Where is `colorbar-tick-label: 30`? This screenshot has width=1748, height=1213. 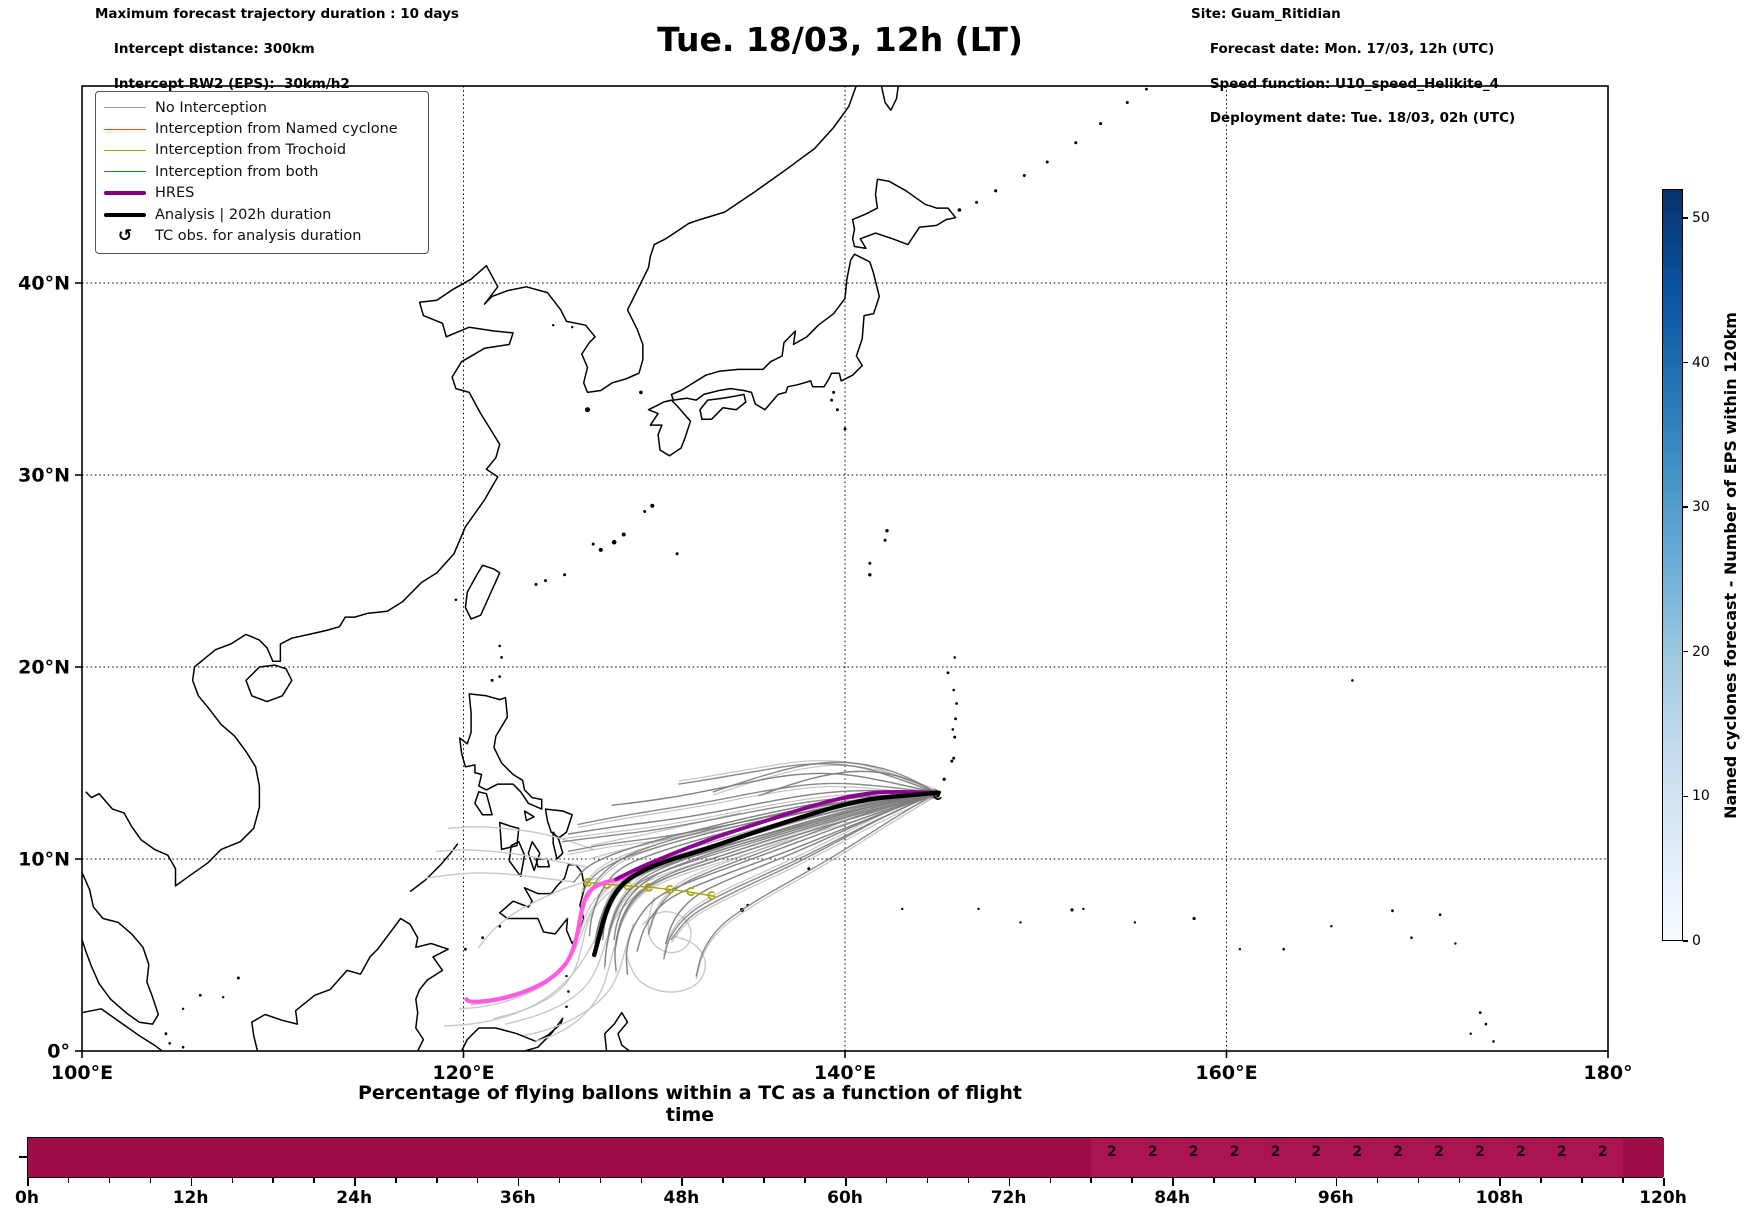
colorbar-tick-label: 30 is located at coordinates (1701, 507).